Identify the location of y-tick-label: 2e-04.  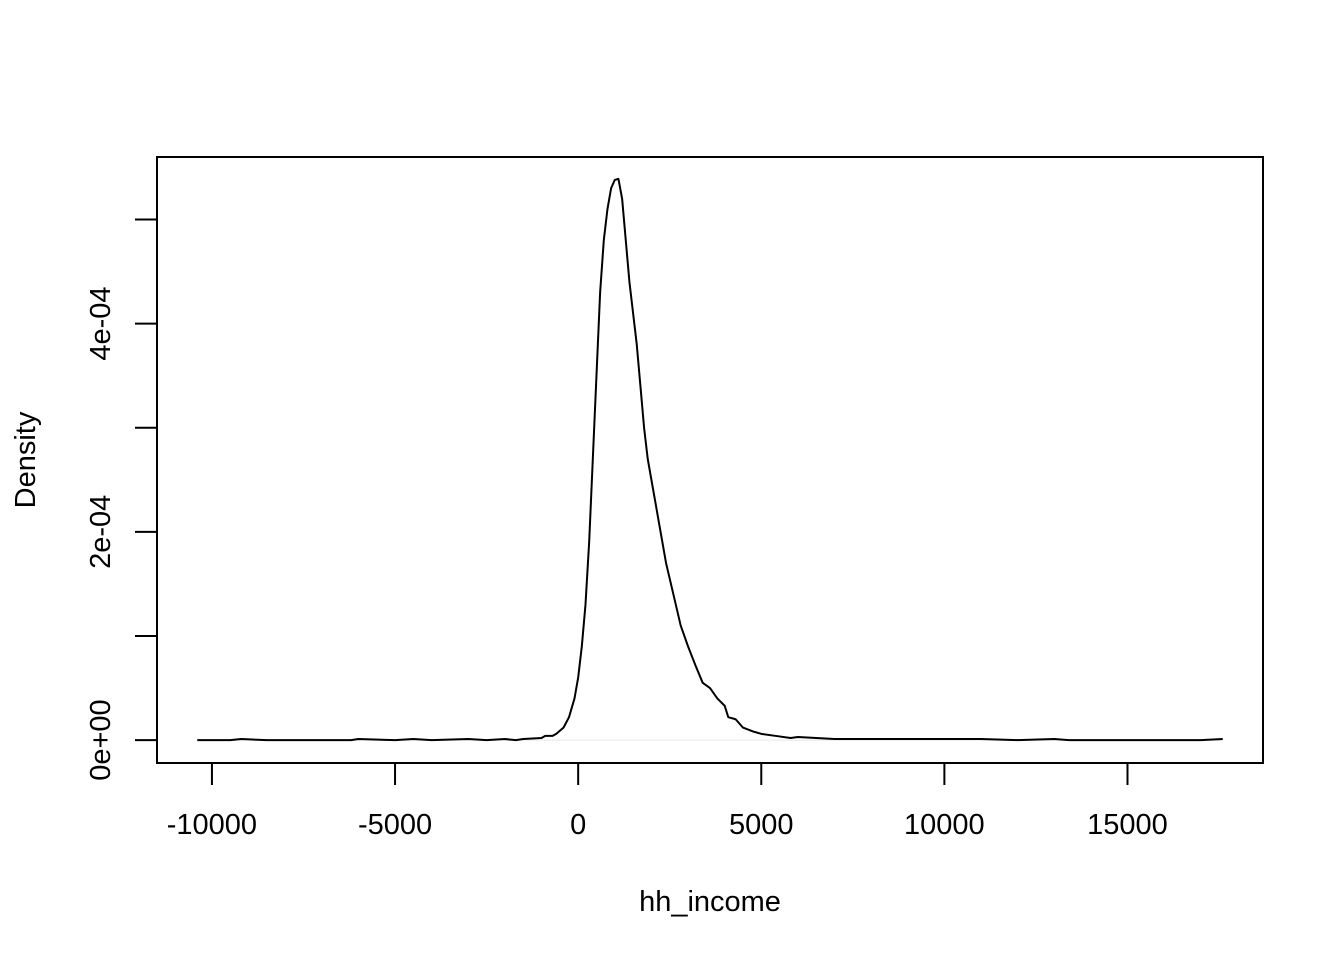
(101, 532).